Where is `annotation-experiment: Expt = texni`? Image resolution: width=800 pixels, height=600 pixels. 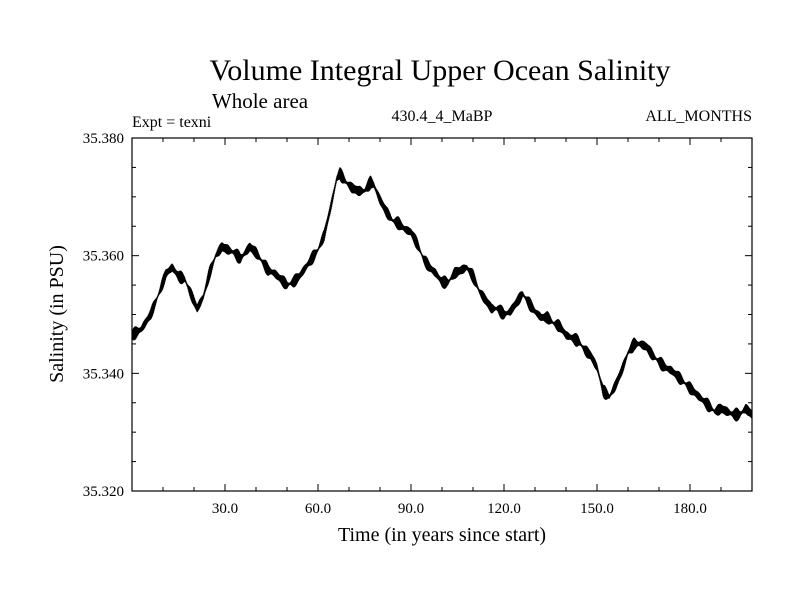 annotation-experiment: Expt = texni is located at coordinates (172, 122).